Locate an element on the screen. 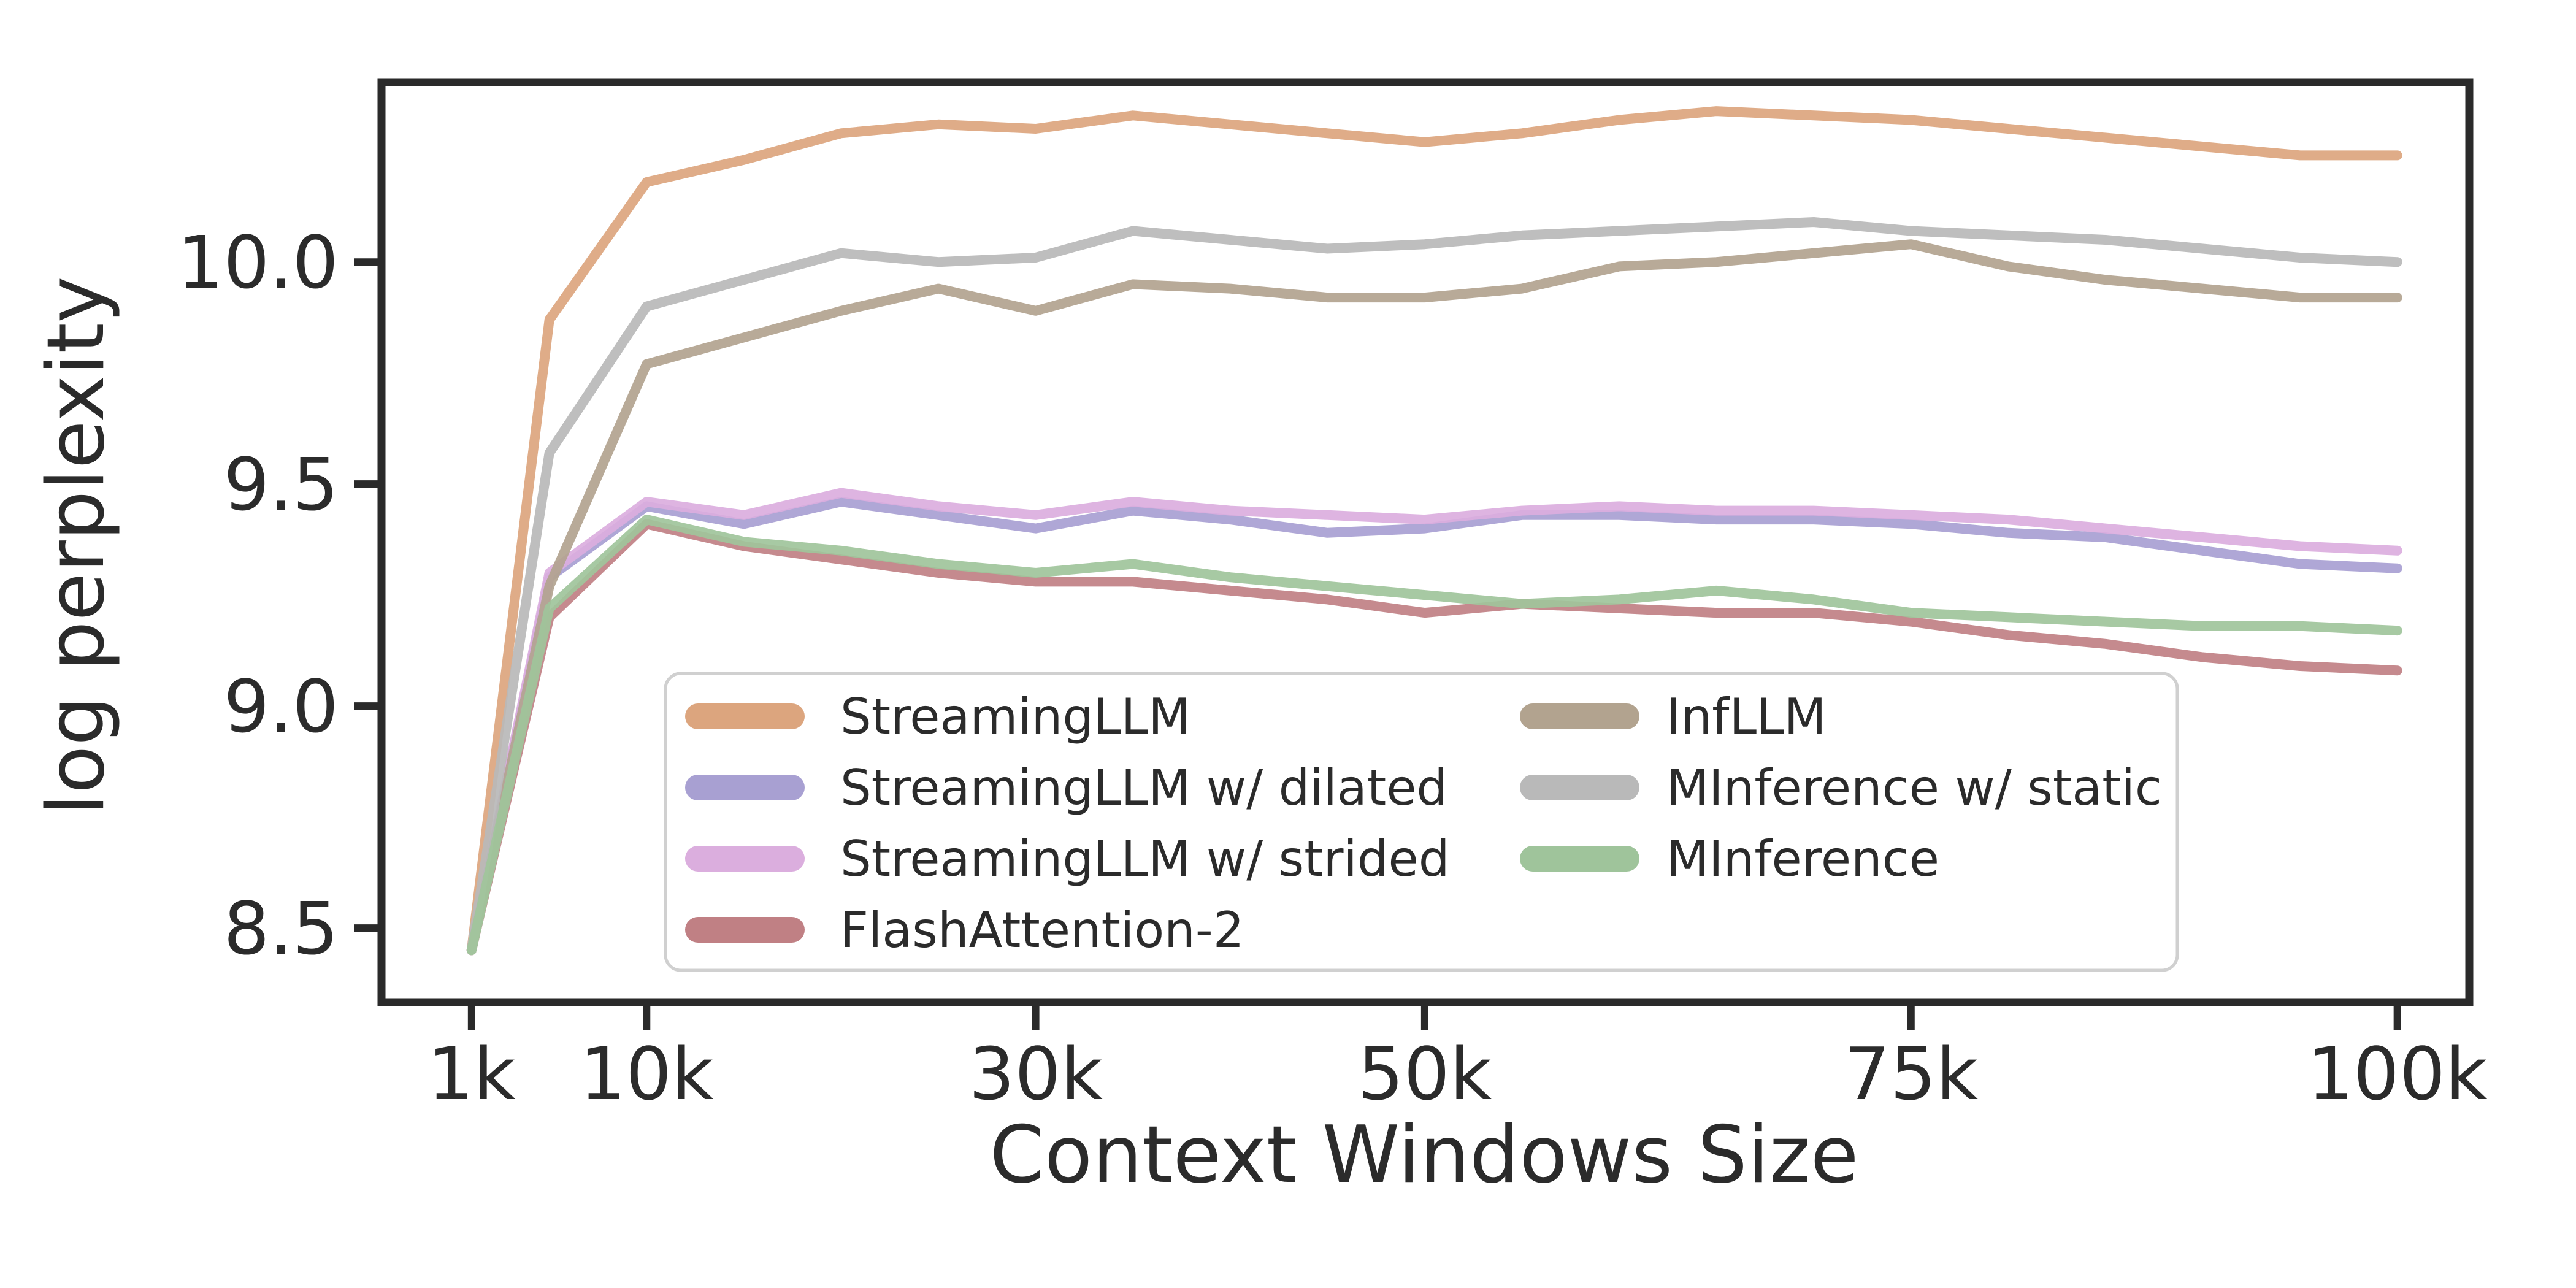  legend-label: StreamingLLM is located at coordinates (1015, 716).